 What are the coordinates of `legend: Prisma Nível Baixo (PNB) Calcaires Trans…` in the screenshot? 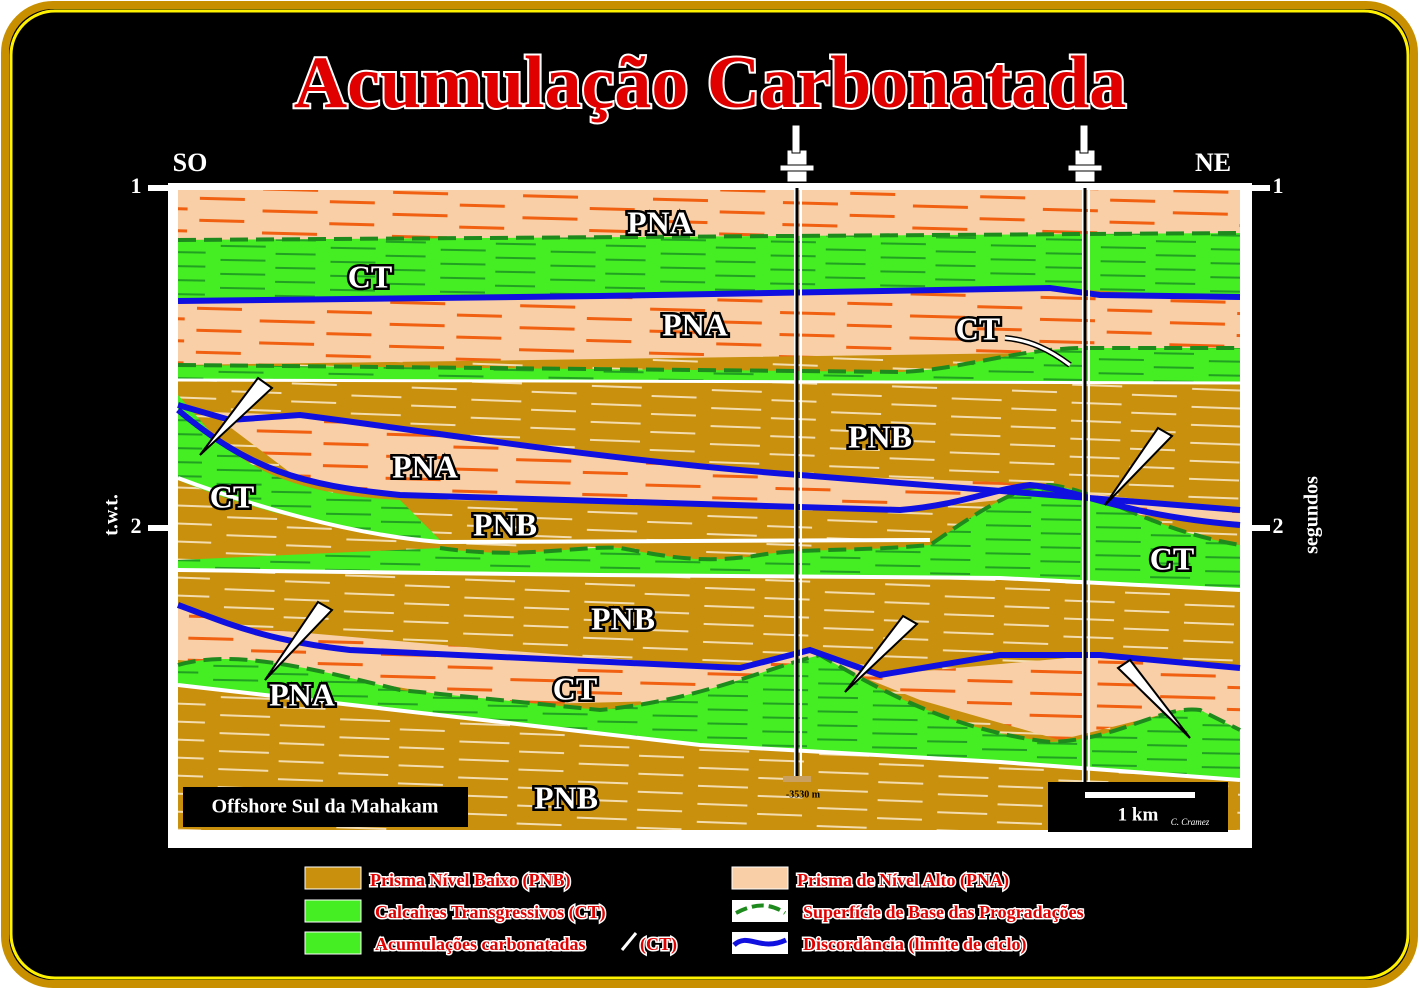 It's located at (694, 911).